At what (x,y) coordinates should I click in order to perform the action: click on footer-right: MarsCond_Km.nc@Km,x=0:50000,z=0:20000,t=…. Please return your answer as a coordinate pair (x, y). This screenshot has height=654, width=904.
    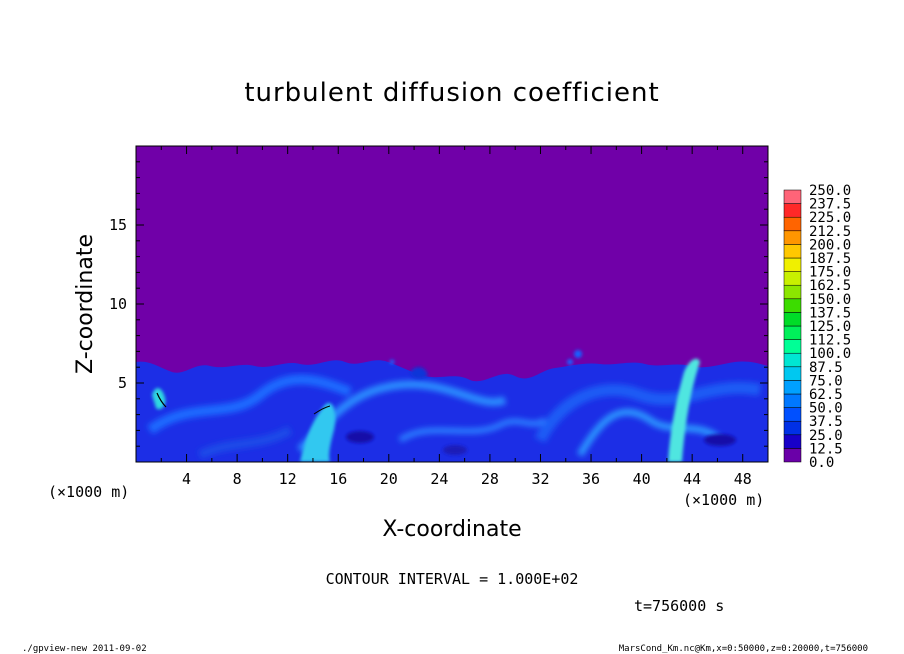
    Looking at the image, I should click on (743, 649).